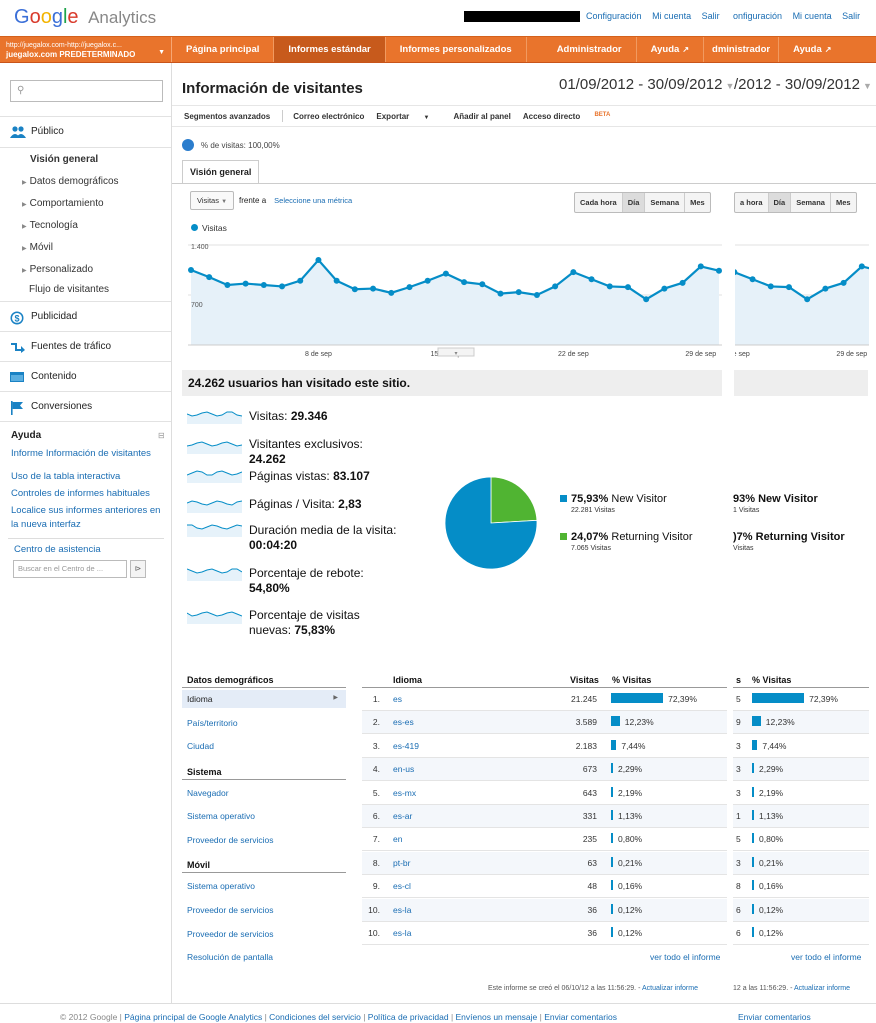  What do you see at coordinates (812, 49) in the screenshot?
I see `nav-help-dup: Ayuda ↗` at bounding box center [812, 49].